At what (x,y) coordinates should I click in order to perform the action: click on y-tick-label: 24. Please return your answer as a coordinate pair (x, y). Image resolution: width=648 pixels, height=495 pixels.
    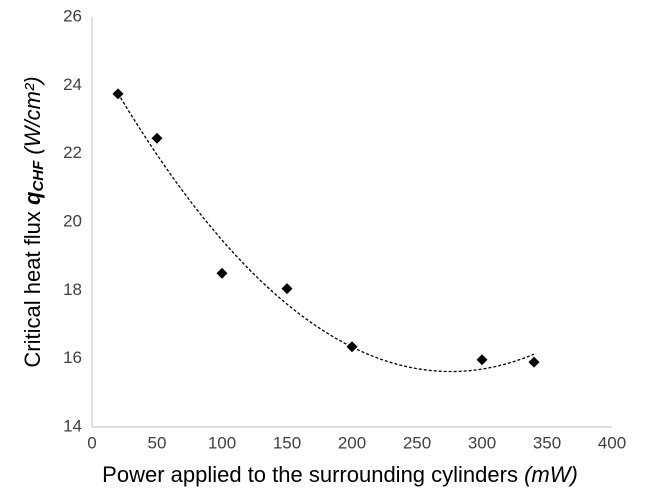
    Looking at the image, I should click on (72, 84).